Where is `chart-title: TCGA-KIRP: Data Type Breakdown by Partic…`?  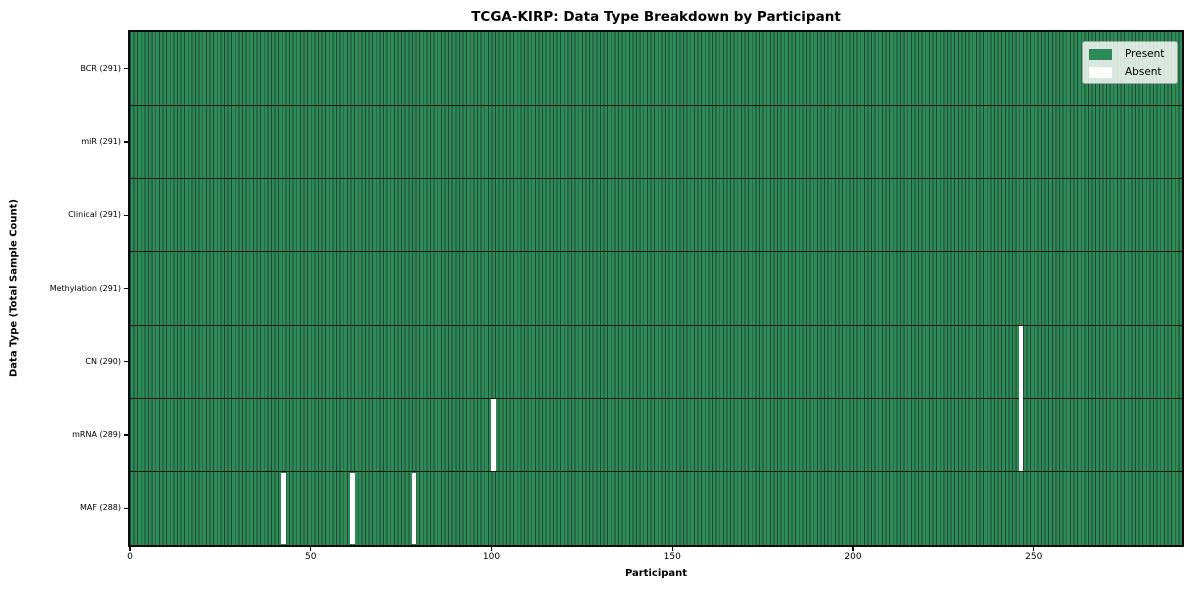
chart-title: TCGA-KIRP: Data Type Breakdown by Partic… is located at coordinates (656, 17).